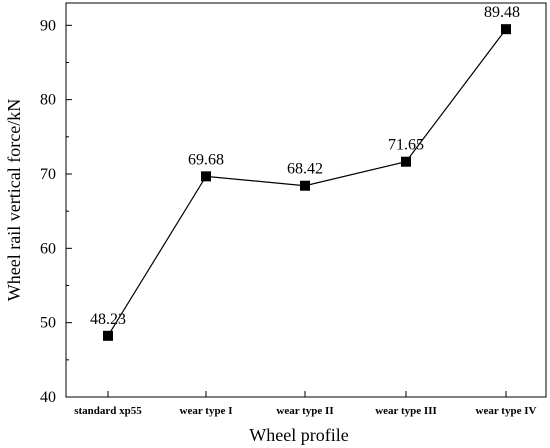 Image resolution: width=550 pixels, height=448 pixels. What do you see at coordinates (108, 411) in the screenshot?
I see `x-tick-label: standard xp55` at bounding box center [108, 411].